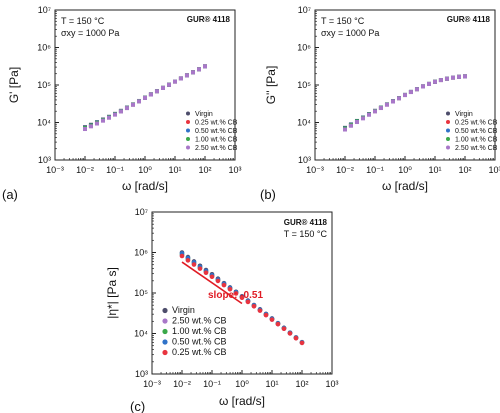 This screenshot has width=500, height=413. Describe the element at coordinates (137, 406) in the screenshot. I see `panel-label: (c)` at that location.